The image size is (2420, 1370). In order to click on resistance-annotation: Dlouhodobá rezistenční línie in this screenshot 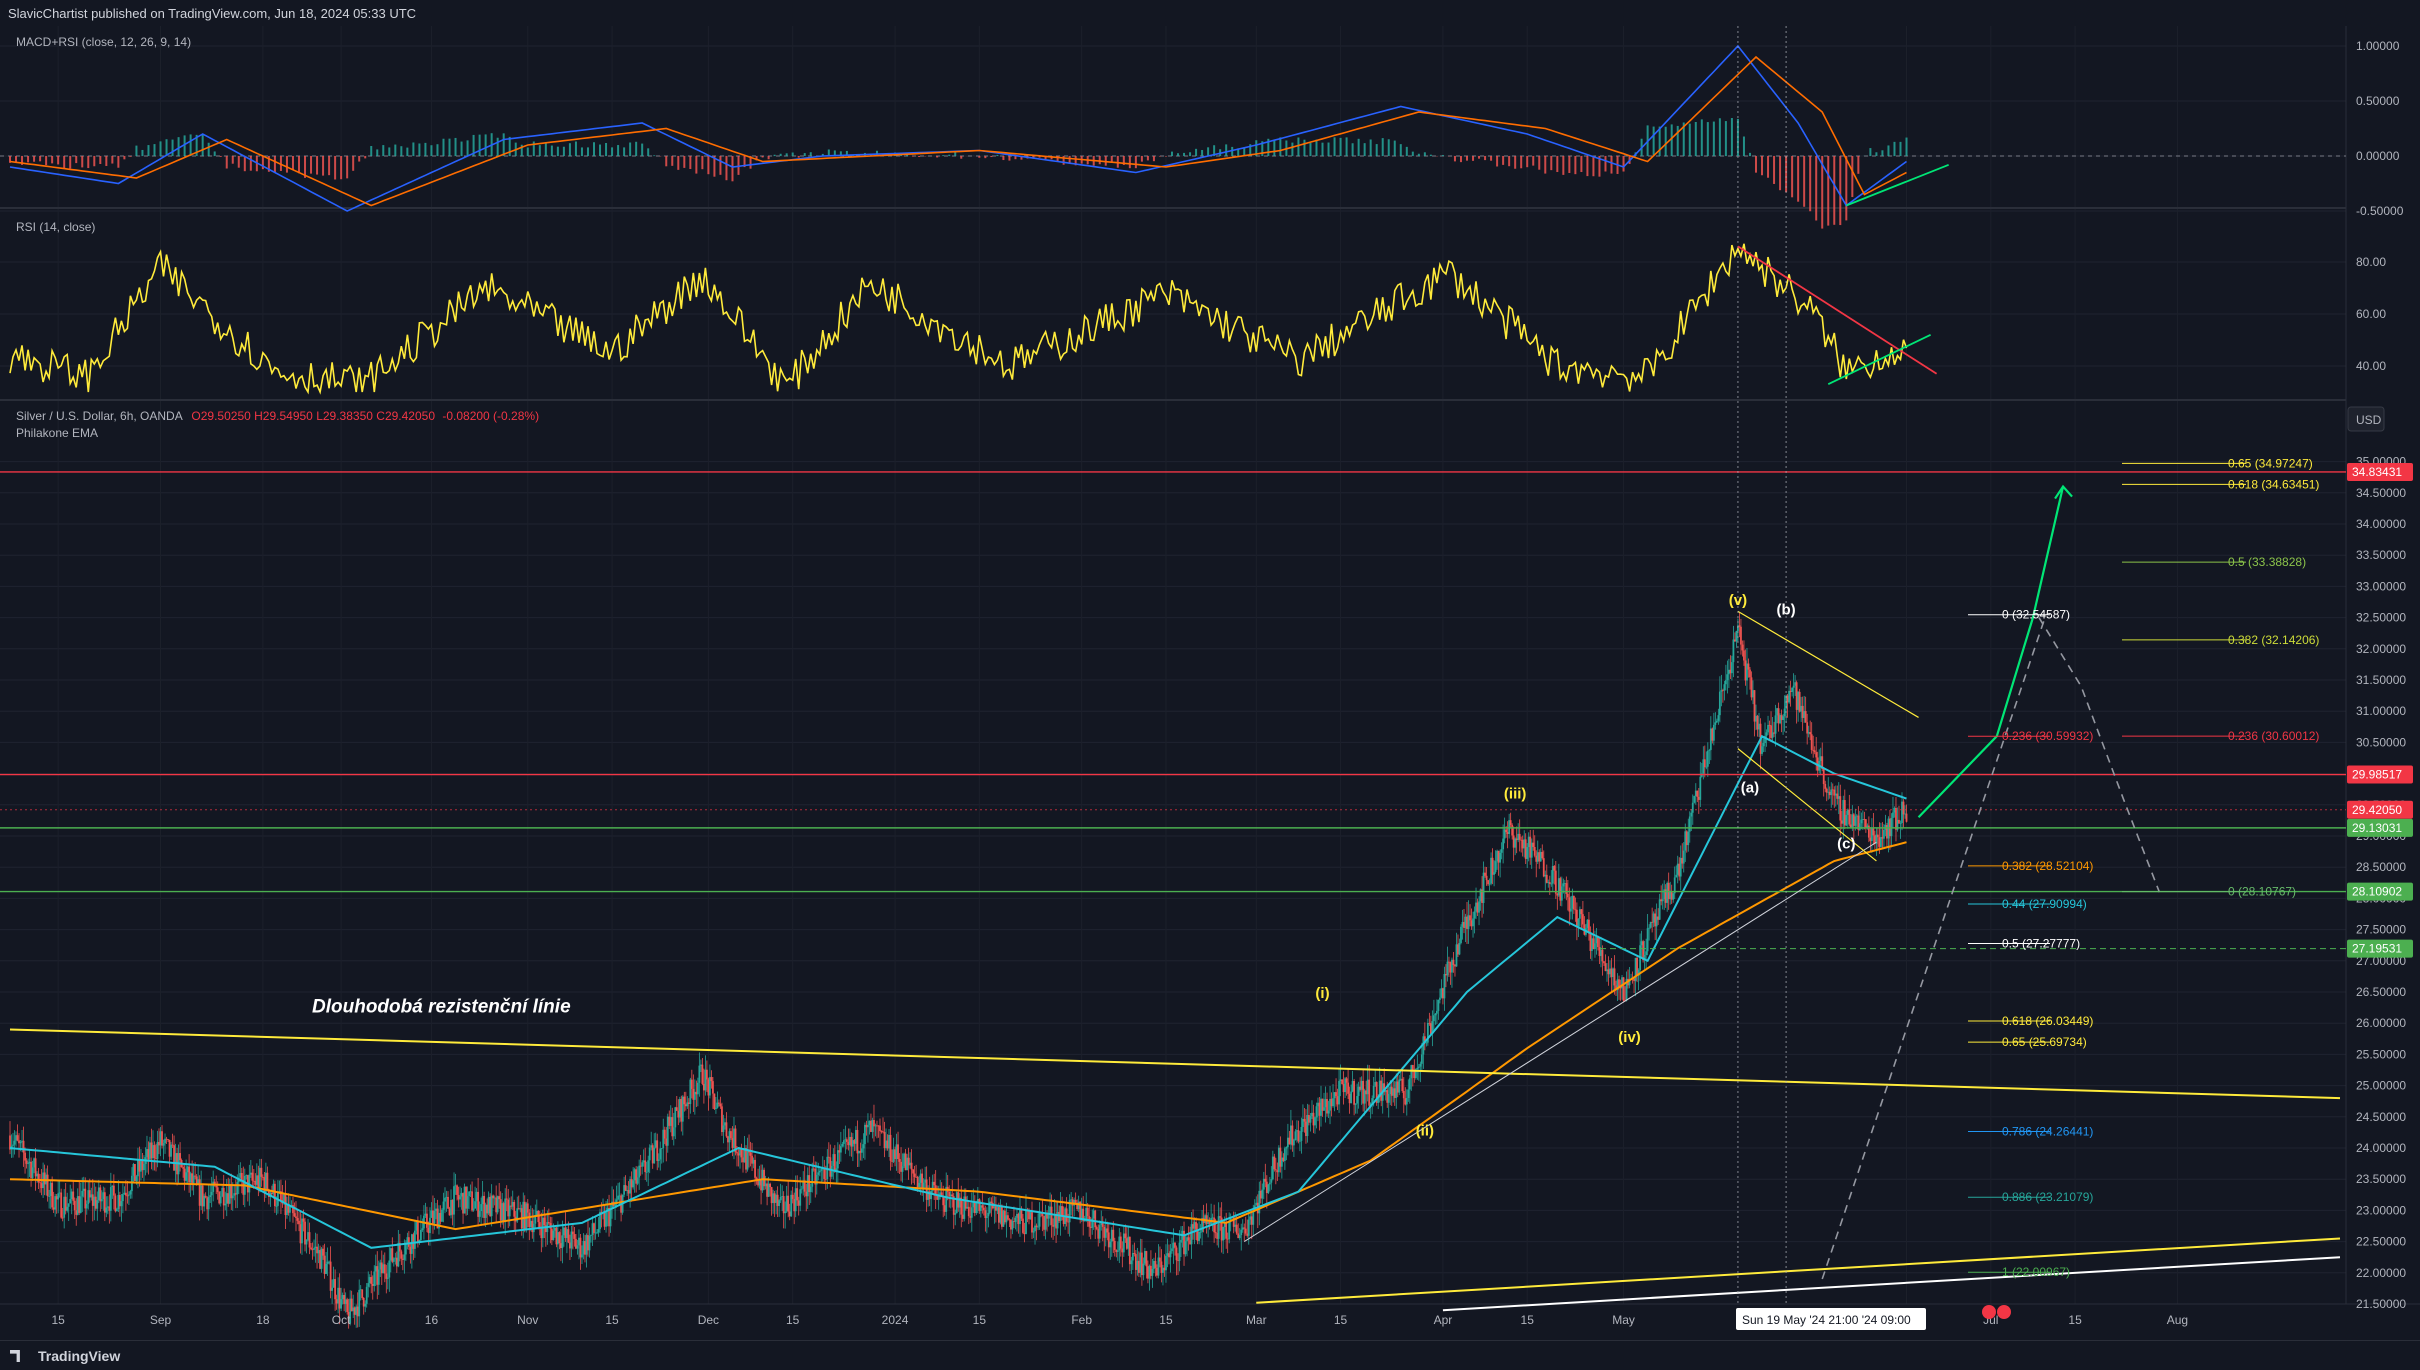, I will do `click(441, 1006)`.